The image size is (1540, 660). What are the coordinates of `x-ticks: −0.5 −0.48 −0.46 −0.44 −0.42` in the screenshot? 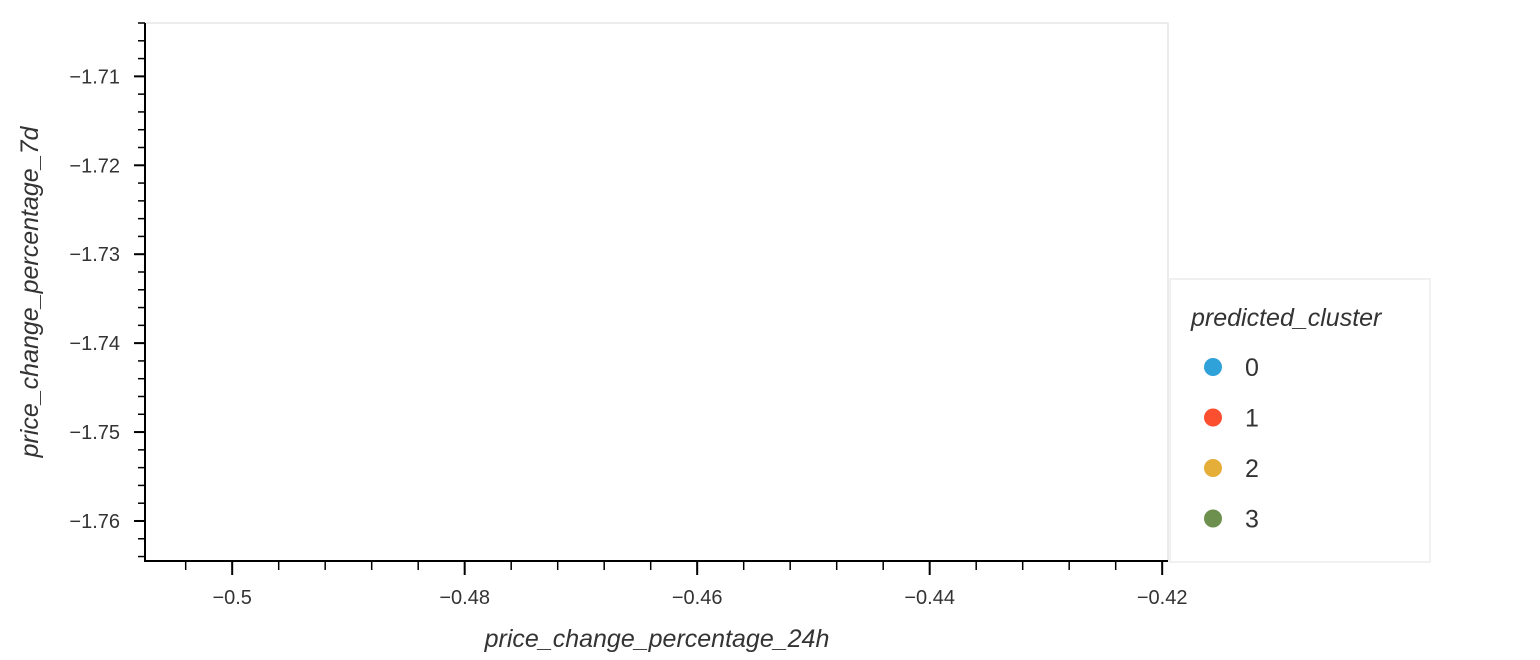 It's located at (687, 585).